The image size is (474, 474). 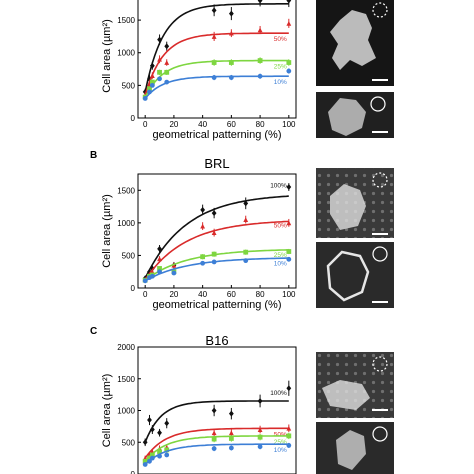 I want to click on series-25pct: 25%, so click(x=217, y=448).